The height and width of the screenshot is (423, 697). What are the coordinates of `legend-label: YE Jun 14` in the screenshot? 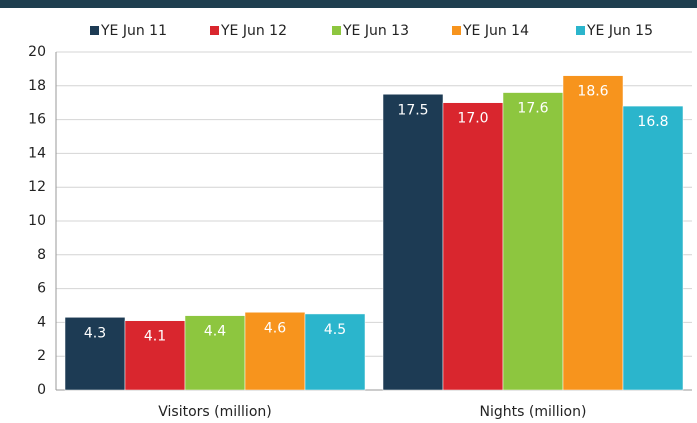 It's located at (495, 31).